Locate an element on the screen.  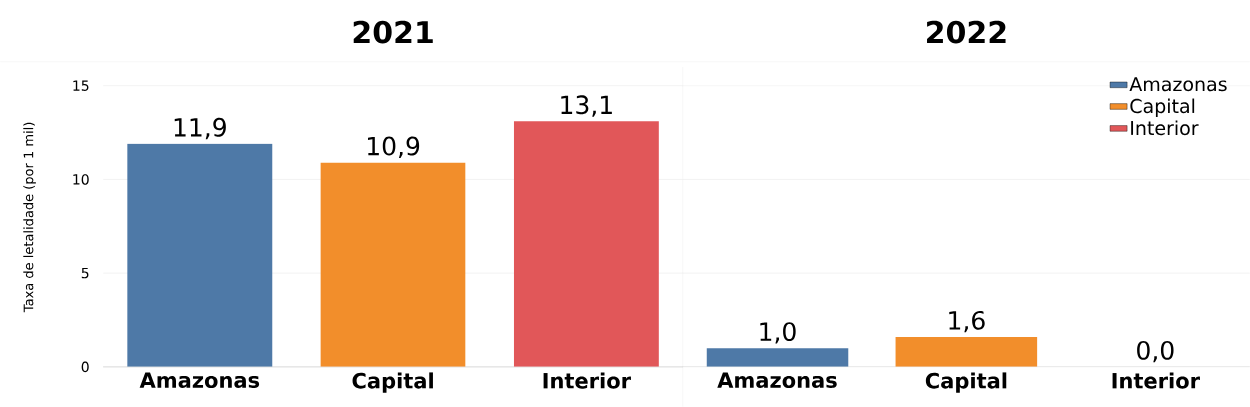
legend-label: Capital is located at coordinates (1162, 107).